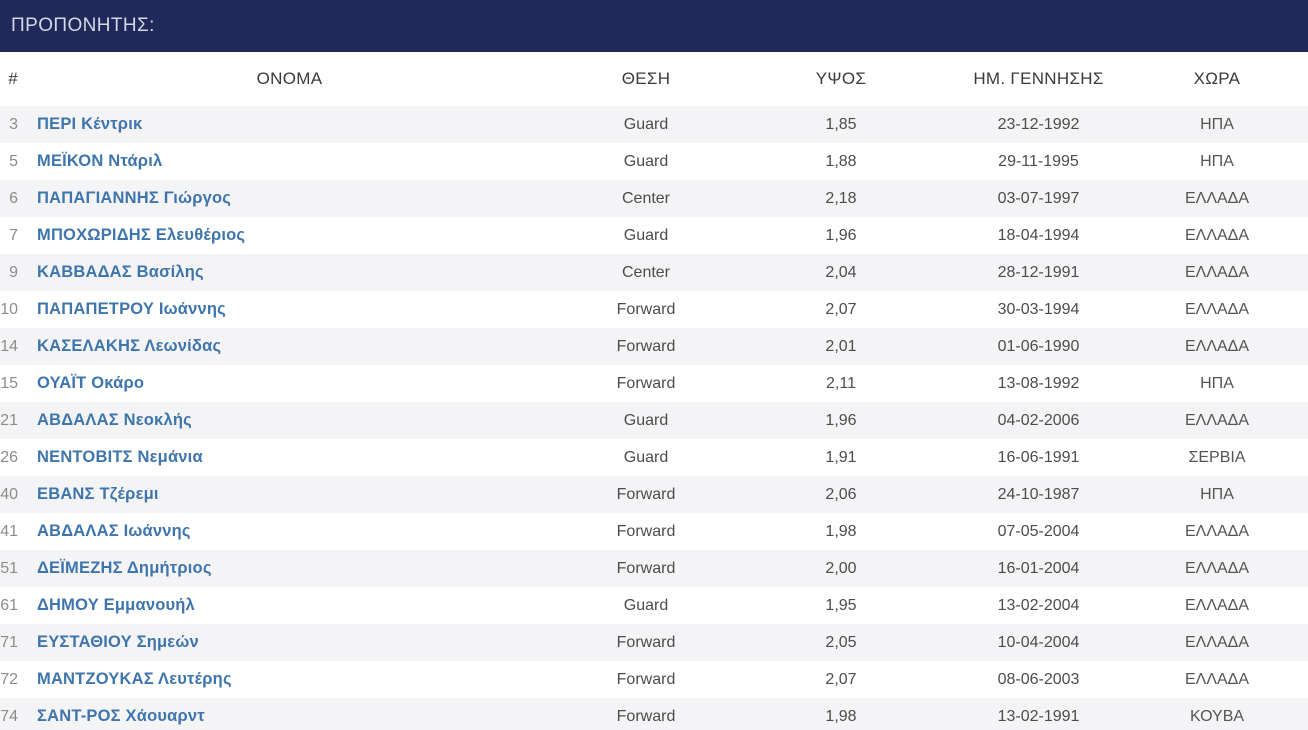 This screenshot has height=730, width=1308. Describe the element at coordinates (90, 124) in the screenshot. I see `player-name-link: ΠΕΡΙ Κέντρικ` at that location.